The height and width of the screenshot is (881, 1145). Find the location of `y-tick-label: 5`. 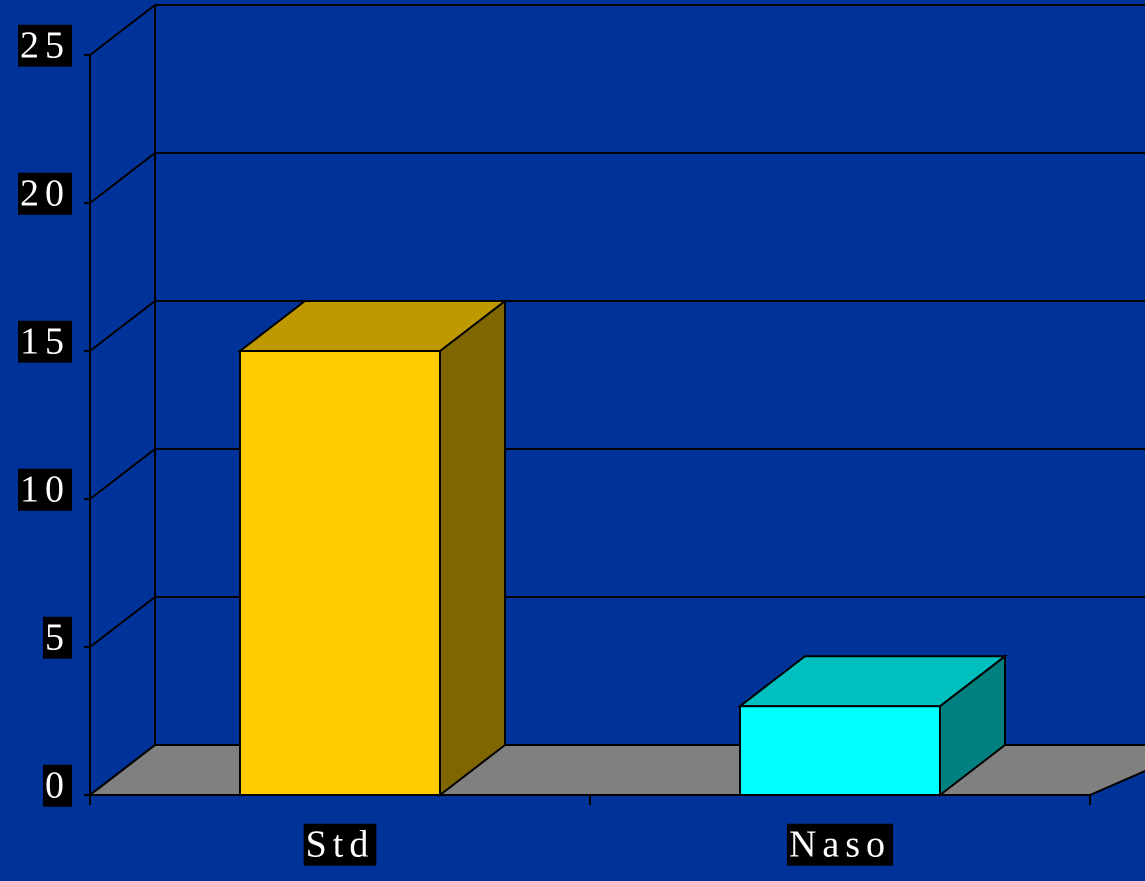

y-tick-label: 5 is located at coordinates (57, 638).